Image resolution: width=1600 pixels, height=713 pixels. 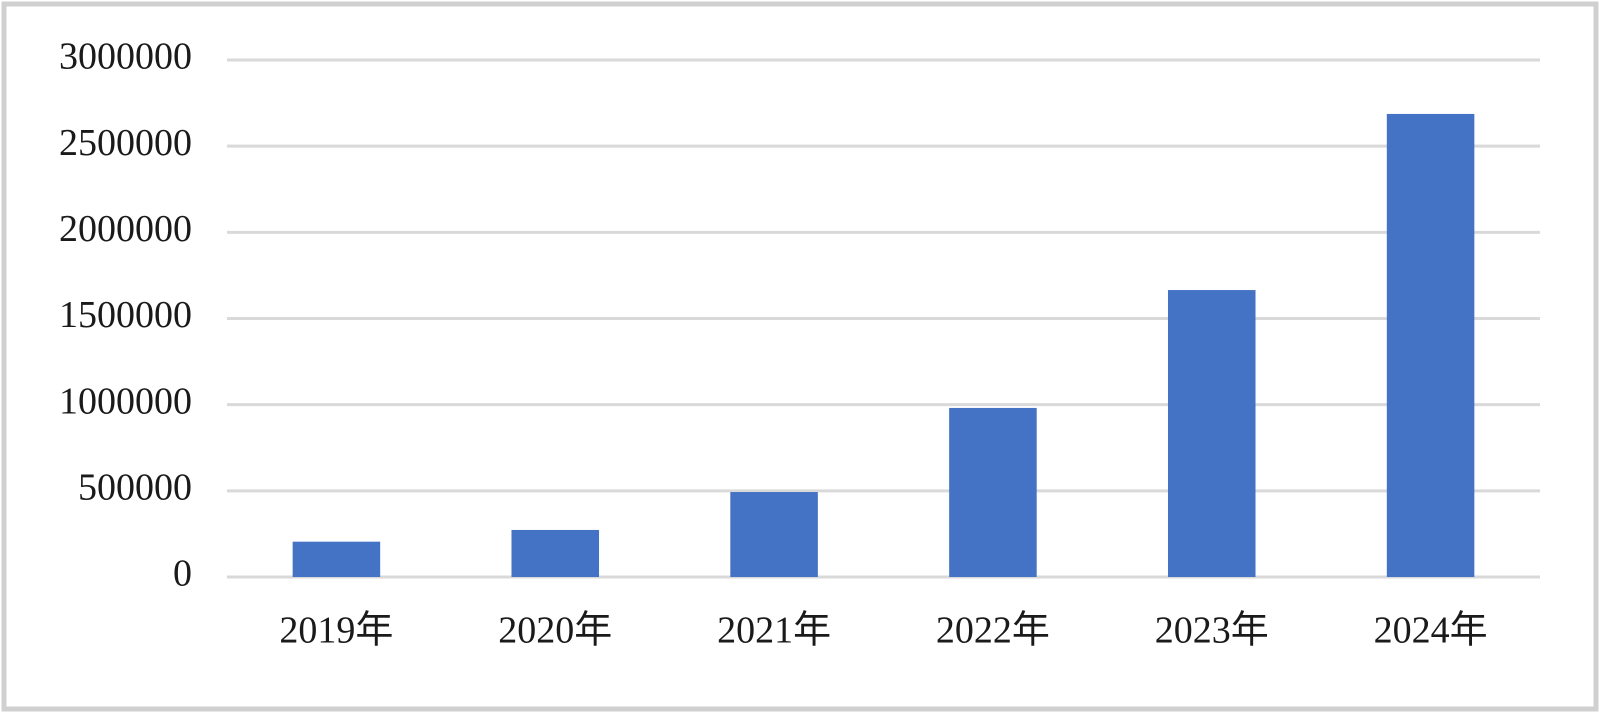 What do you see at coordinates (125, 229) in the screenshot?
I see `y-tick-label: 2000000` at bounding box center [125, 229].